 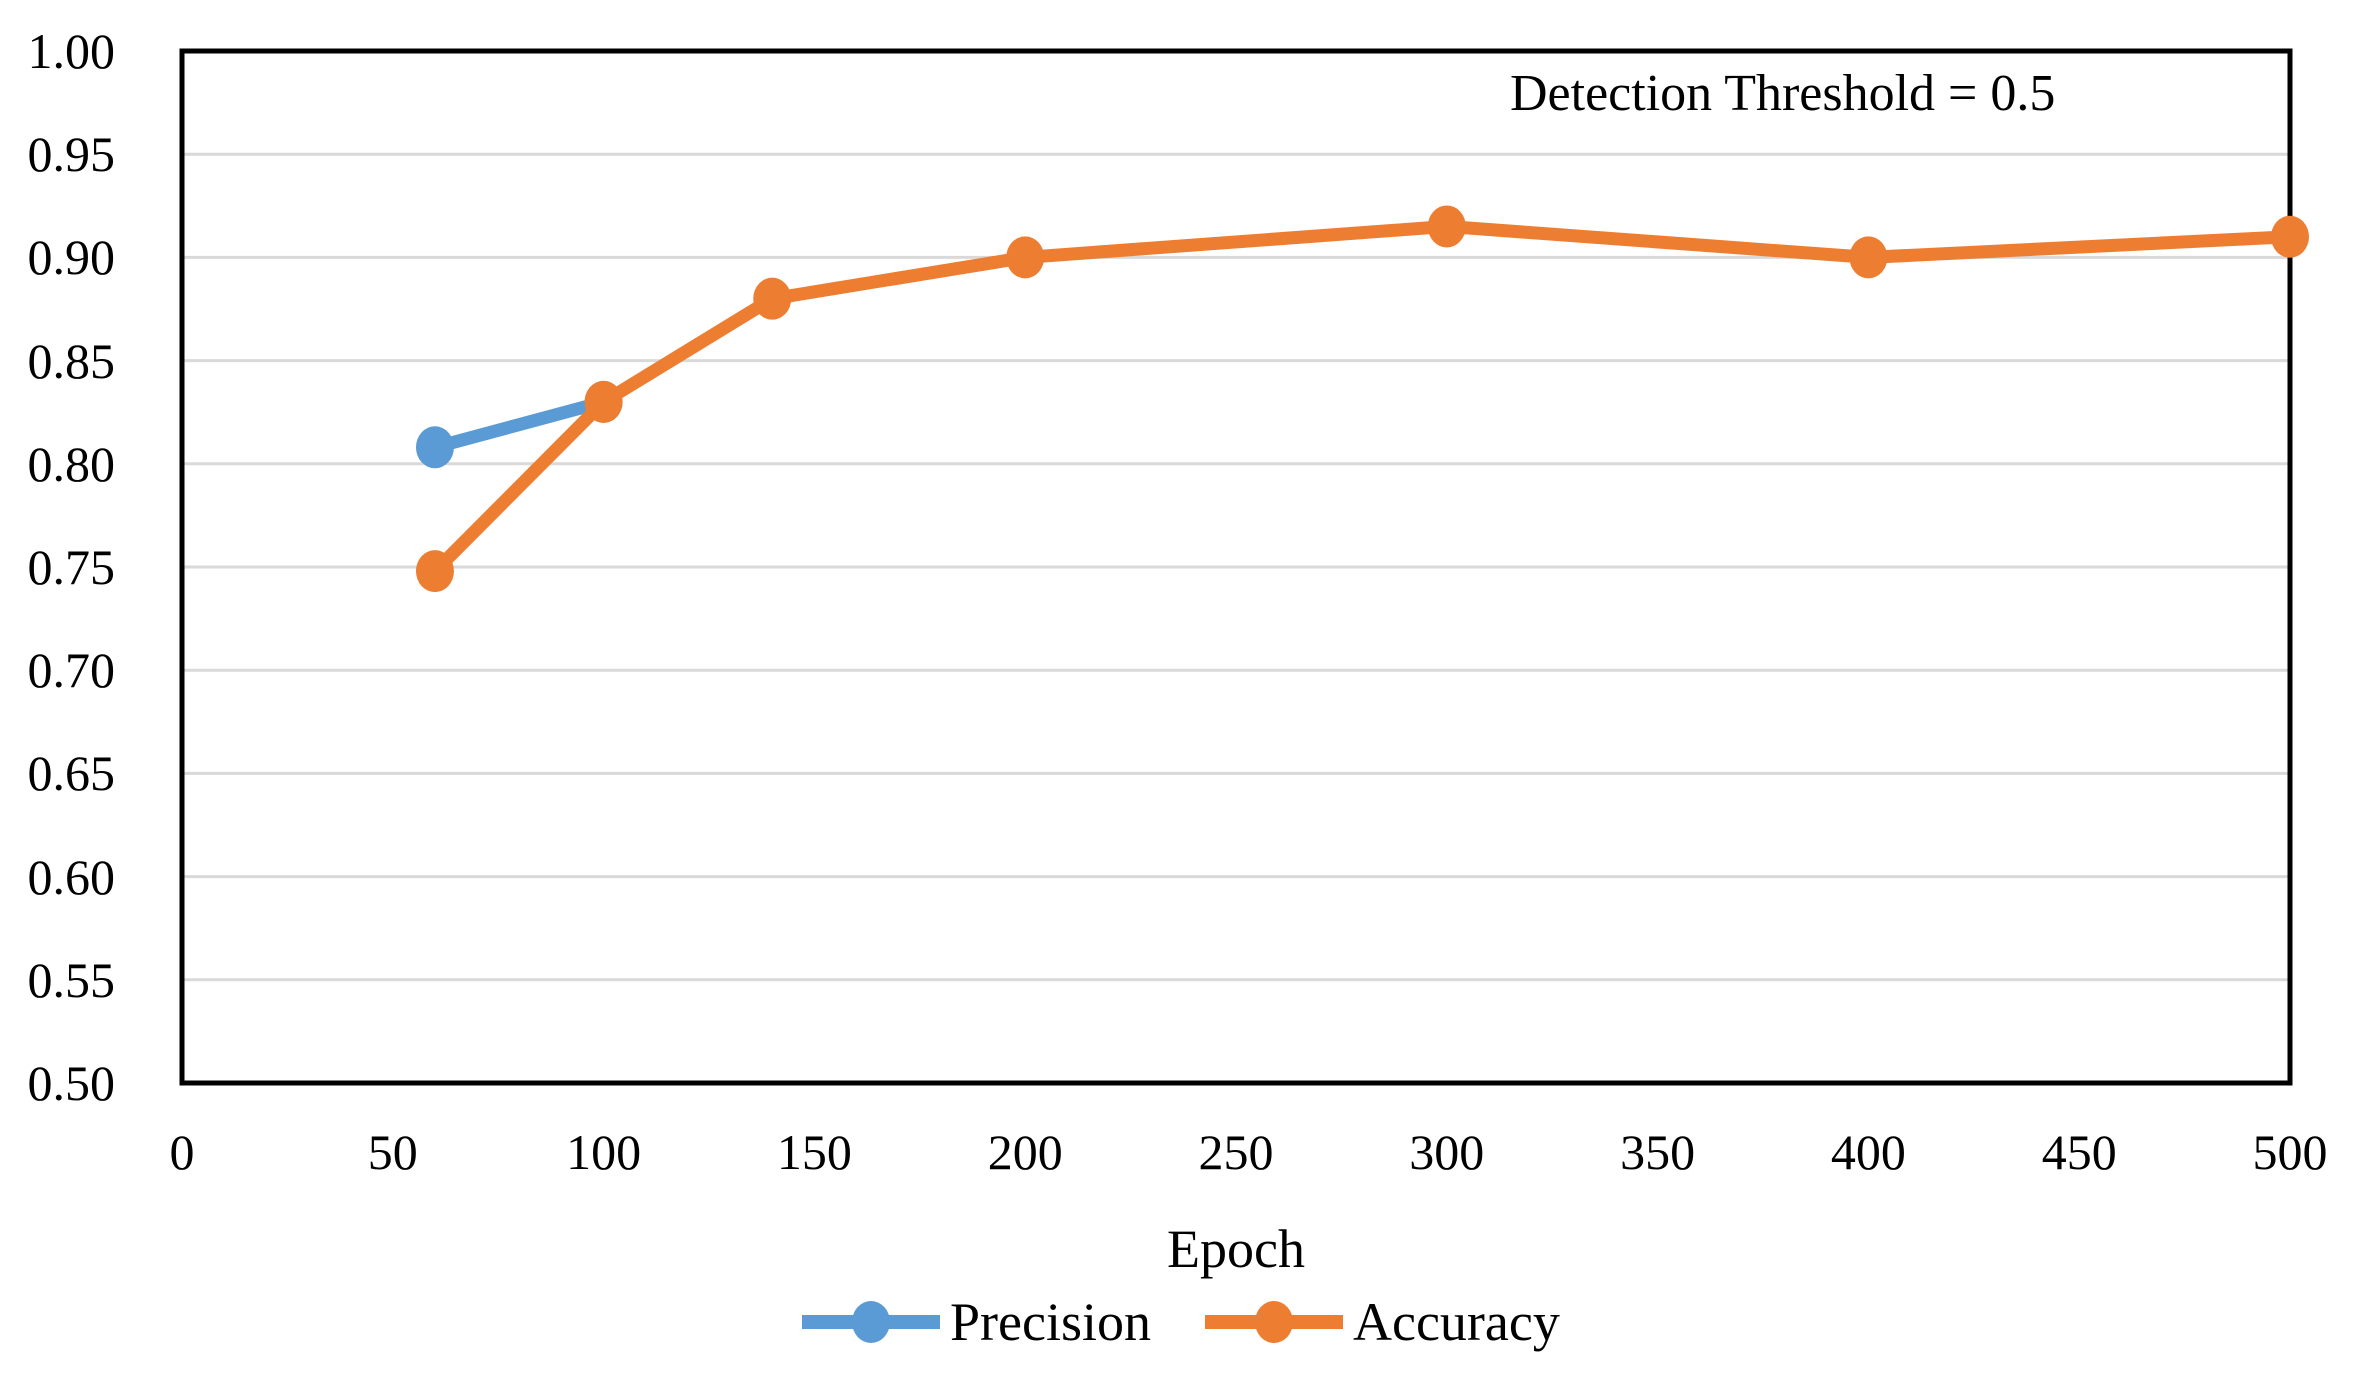 What do you see at coordinates (71, 154) in the screenshot?
I see `y-tick-label: 0.95` at bounding box center [71, 154].